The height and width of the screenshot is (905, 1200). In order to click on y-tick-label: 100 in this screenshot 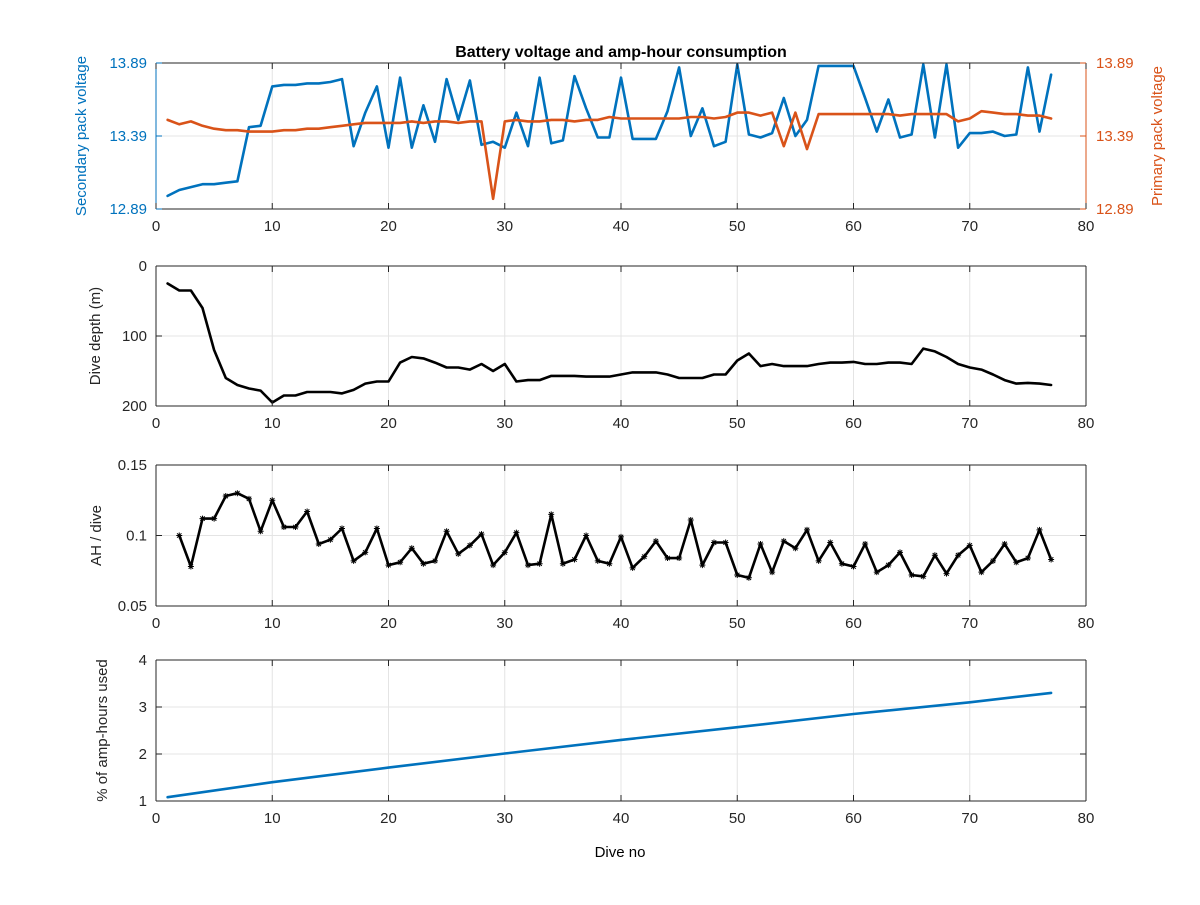, I will do `click(134, 336)`.